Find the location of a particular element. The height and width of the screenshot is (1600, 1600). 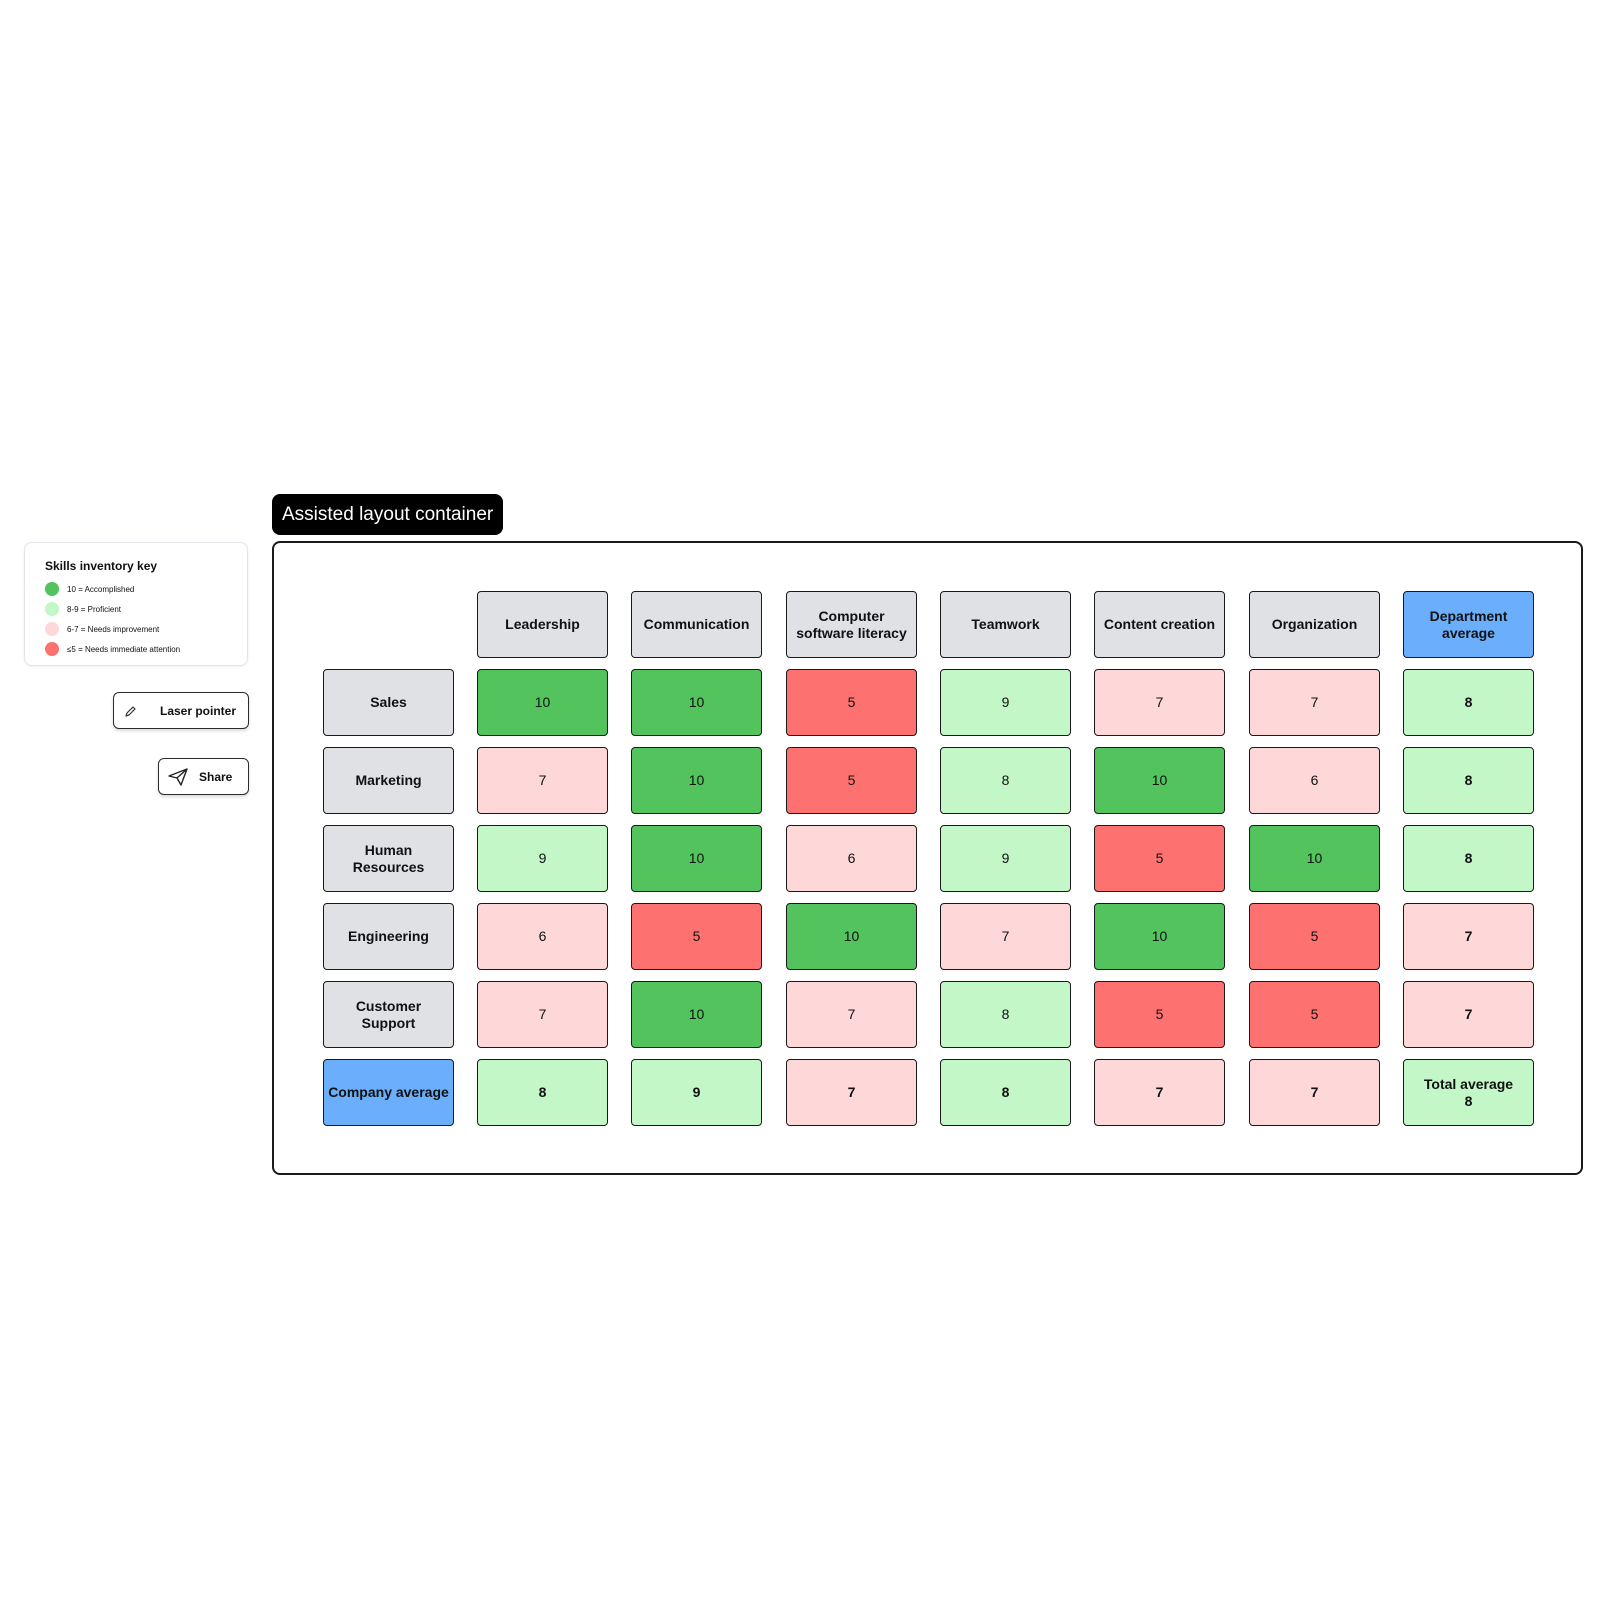

column-header-communication: Communication is located at coordinates (696, 624).